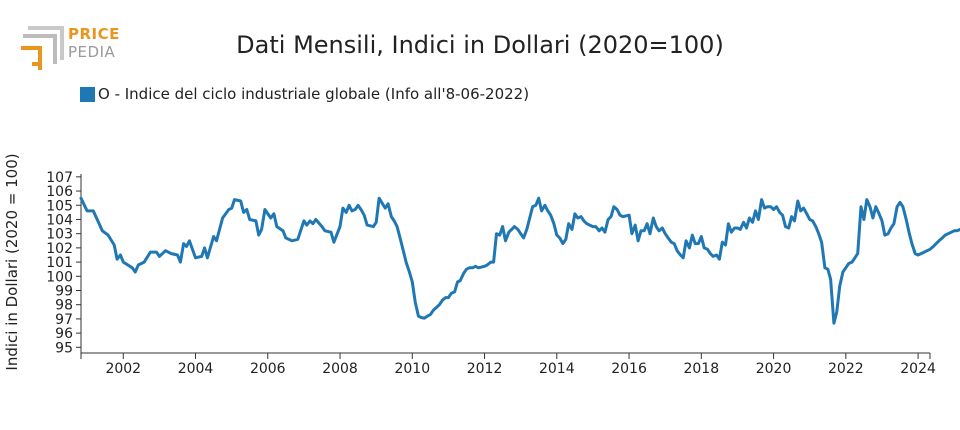 The image size is (960, 430). What do you see at coordinates (64, 291) in the screenshot?
I see `y-tick-label: 99` at bounding box center [64, 291].